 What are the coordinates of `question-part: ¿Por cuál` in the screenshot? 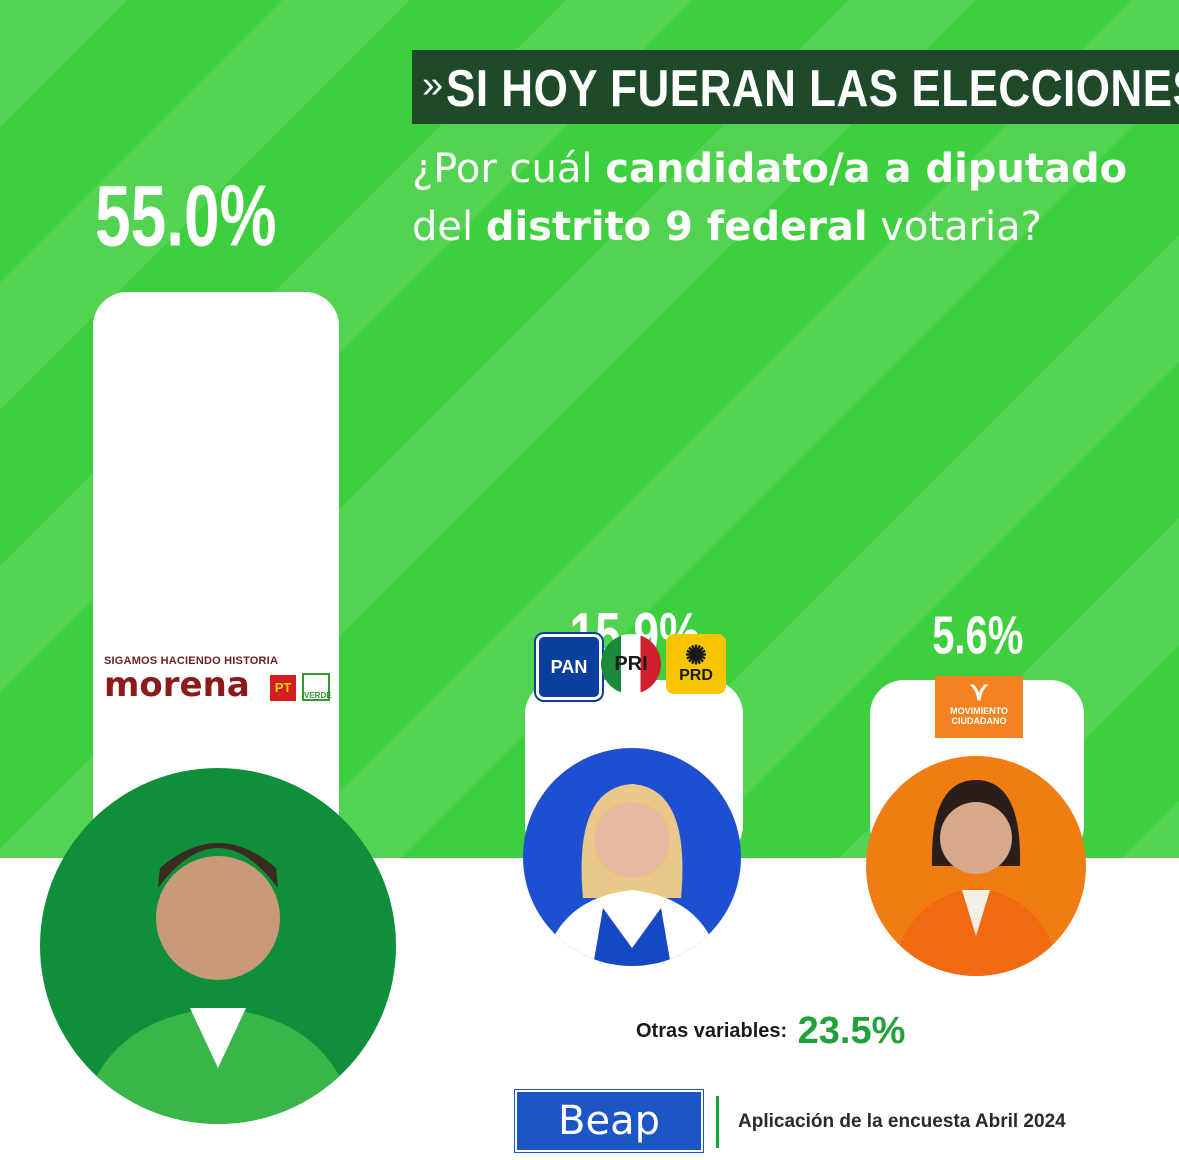 It's located at (509, 169).